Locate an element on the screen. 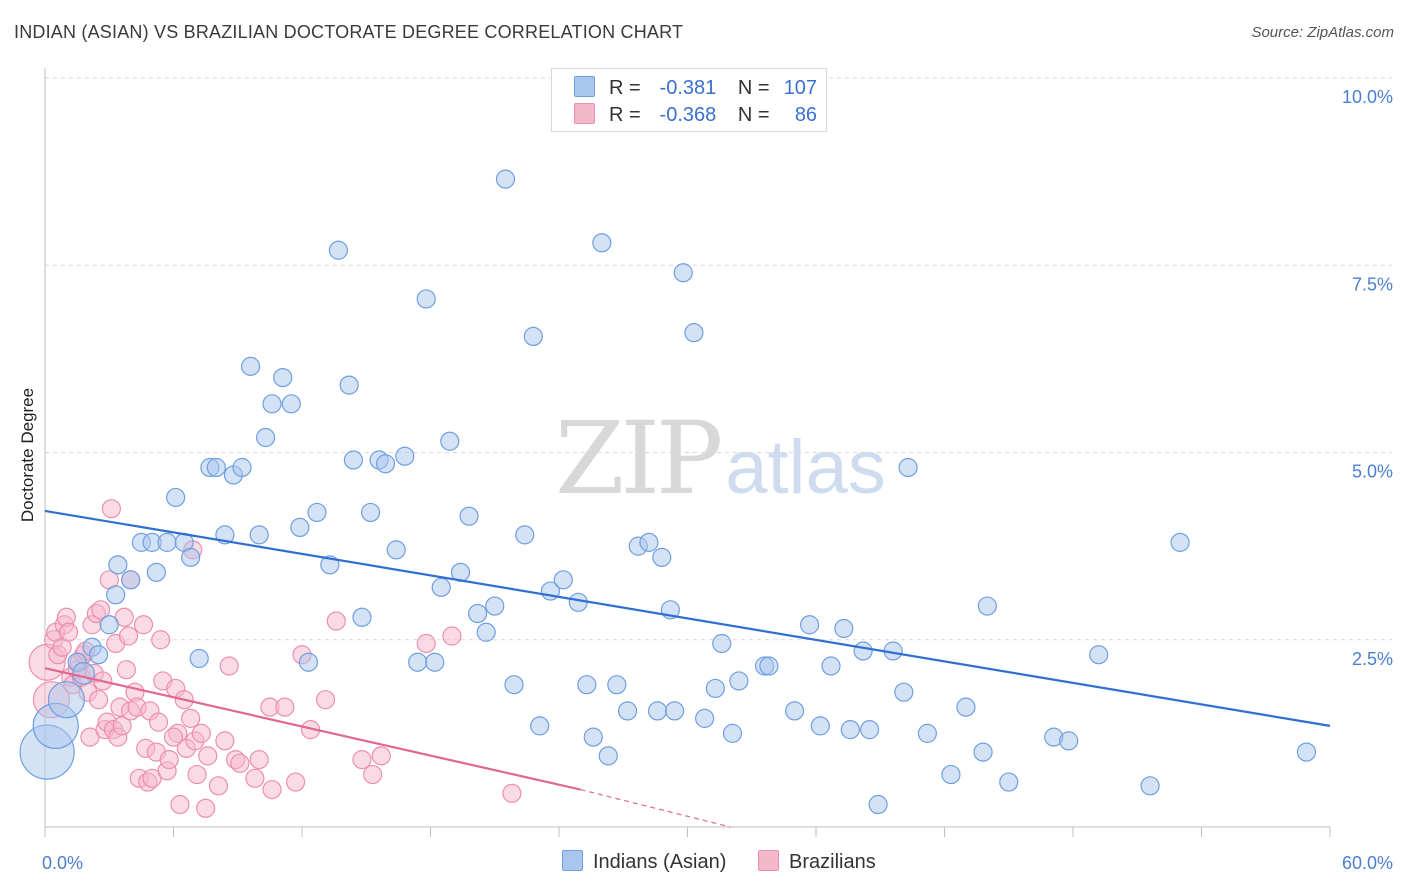  legend-label-indians-asian: Indians (Asian) is located at coordinates (660, 862).